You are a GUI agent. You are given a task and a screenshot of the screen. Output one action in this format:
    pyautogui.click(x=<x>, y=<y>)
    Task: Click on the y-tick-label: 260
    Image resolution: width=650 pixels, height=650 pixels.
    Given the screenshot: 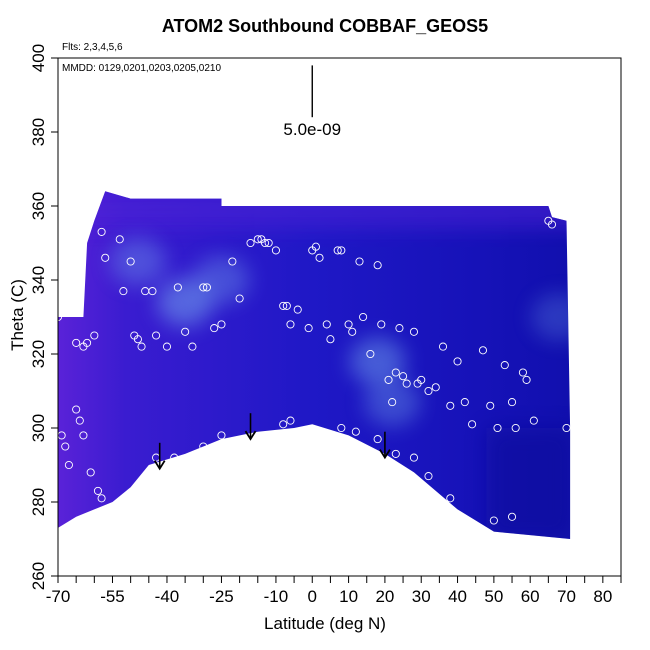 What is the action you would take?
    pyautogui.click(x=38, y=576)
    